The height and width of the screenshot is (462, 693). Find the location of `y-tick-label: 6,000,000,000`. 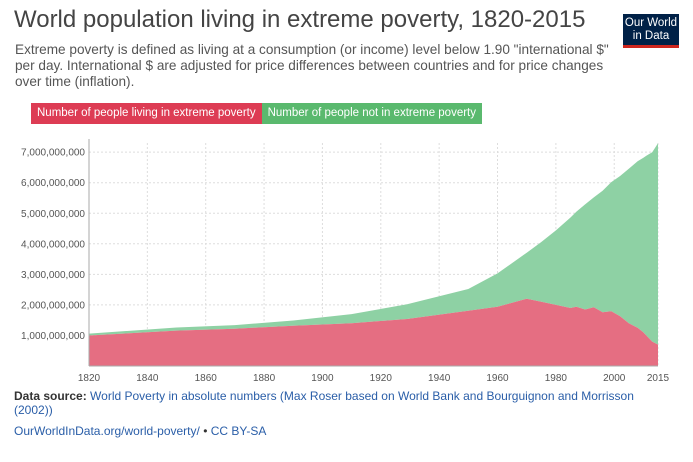

y-tick-label: 6,000,000,000 is located at coordinates (53, 183).